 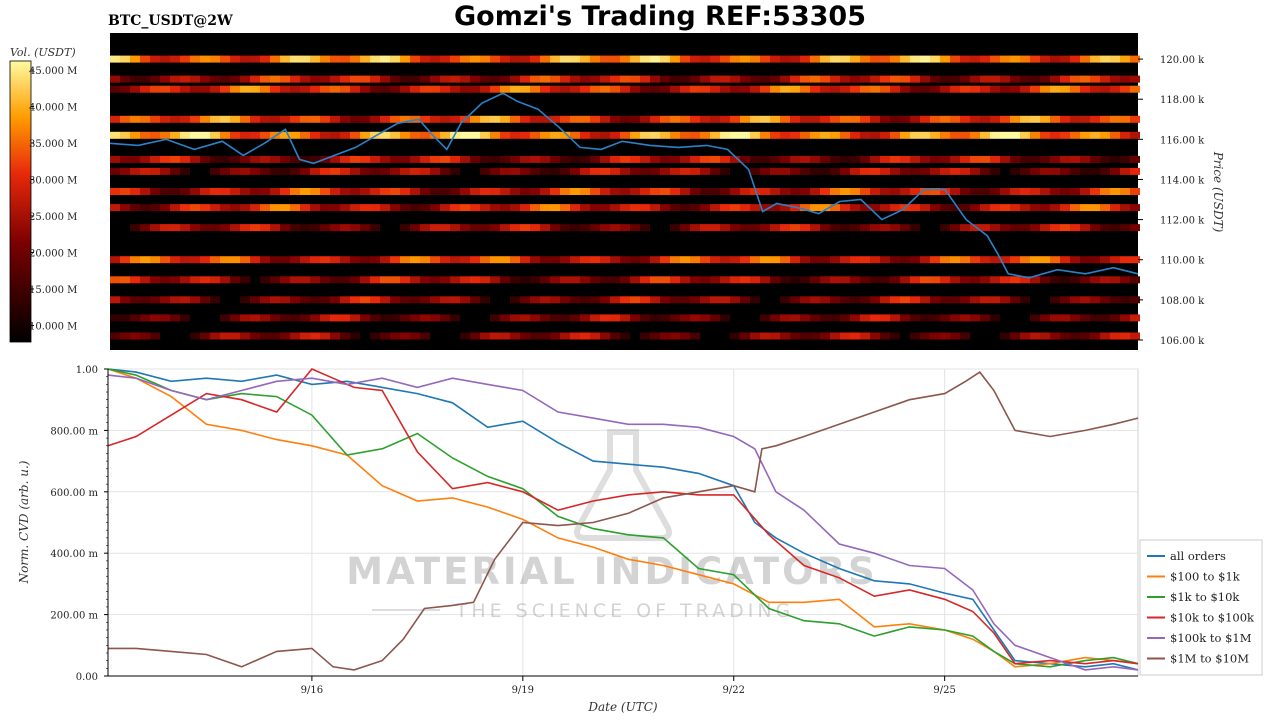 What do you see at coordinates (1211, 638) in the screenshot?
I see `legend-label: $100k to $1M` at bounding box center [1211, 638].